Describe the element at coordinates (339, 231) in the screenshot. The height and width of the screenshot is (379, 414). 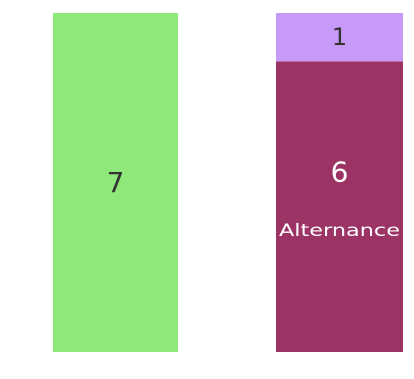
I see `bar-segment-label-1: Alternance` at that location.